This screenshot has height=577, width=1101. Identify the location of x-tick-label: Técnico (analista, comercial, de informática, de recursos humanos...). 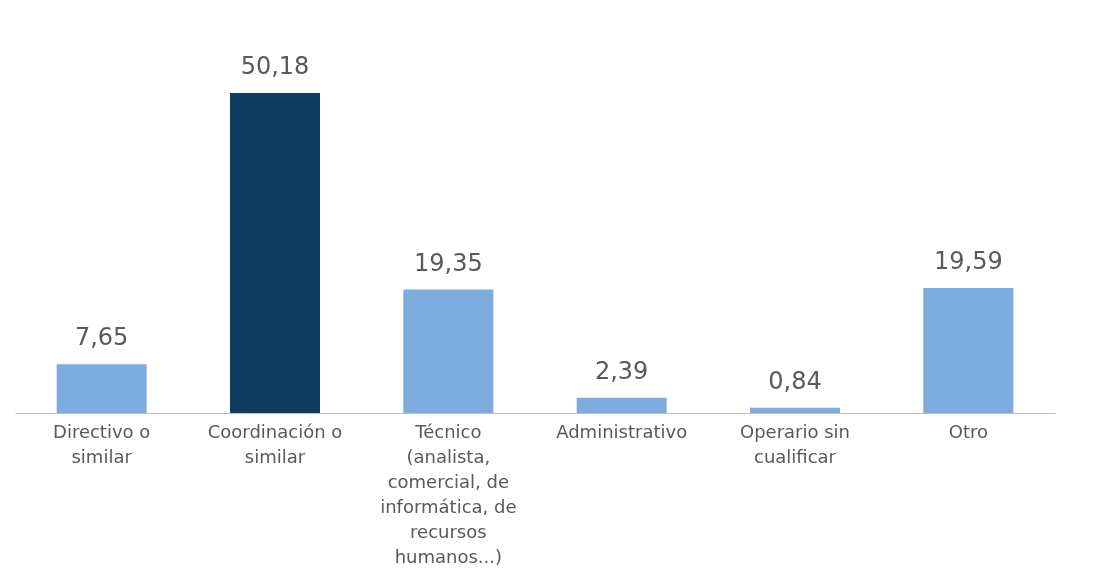
(448, 493).